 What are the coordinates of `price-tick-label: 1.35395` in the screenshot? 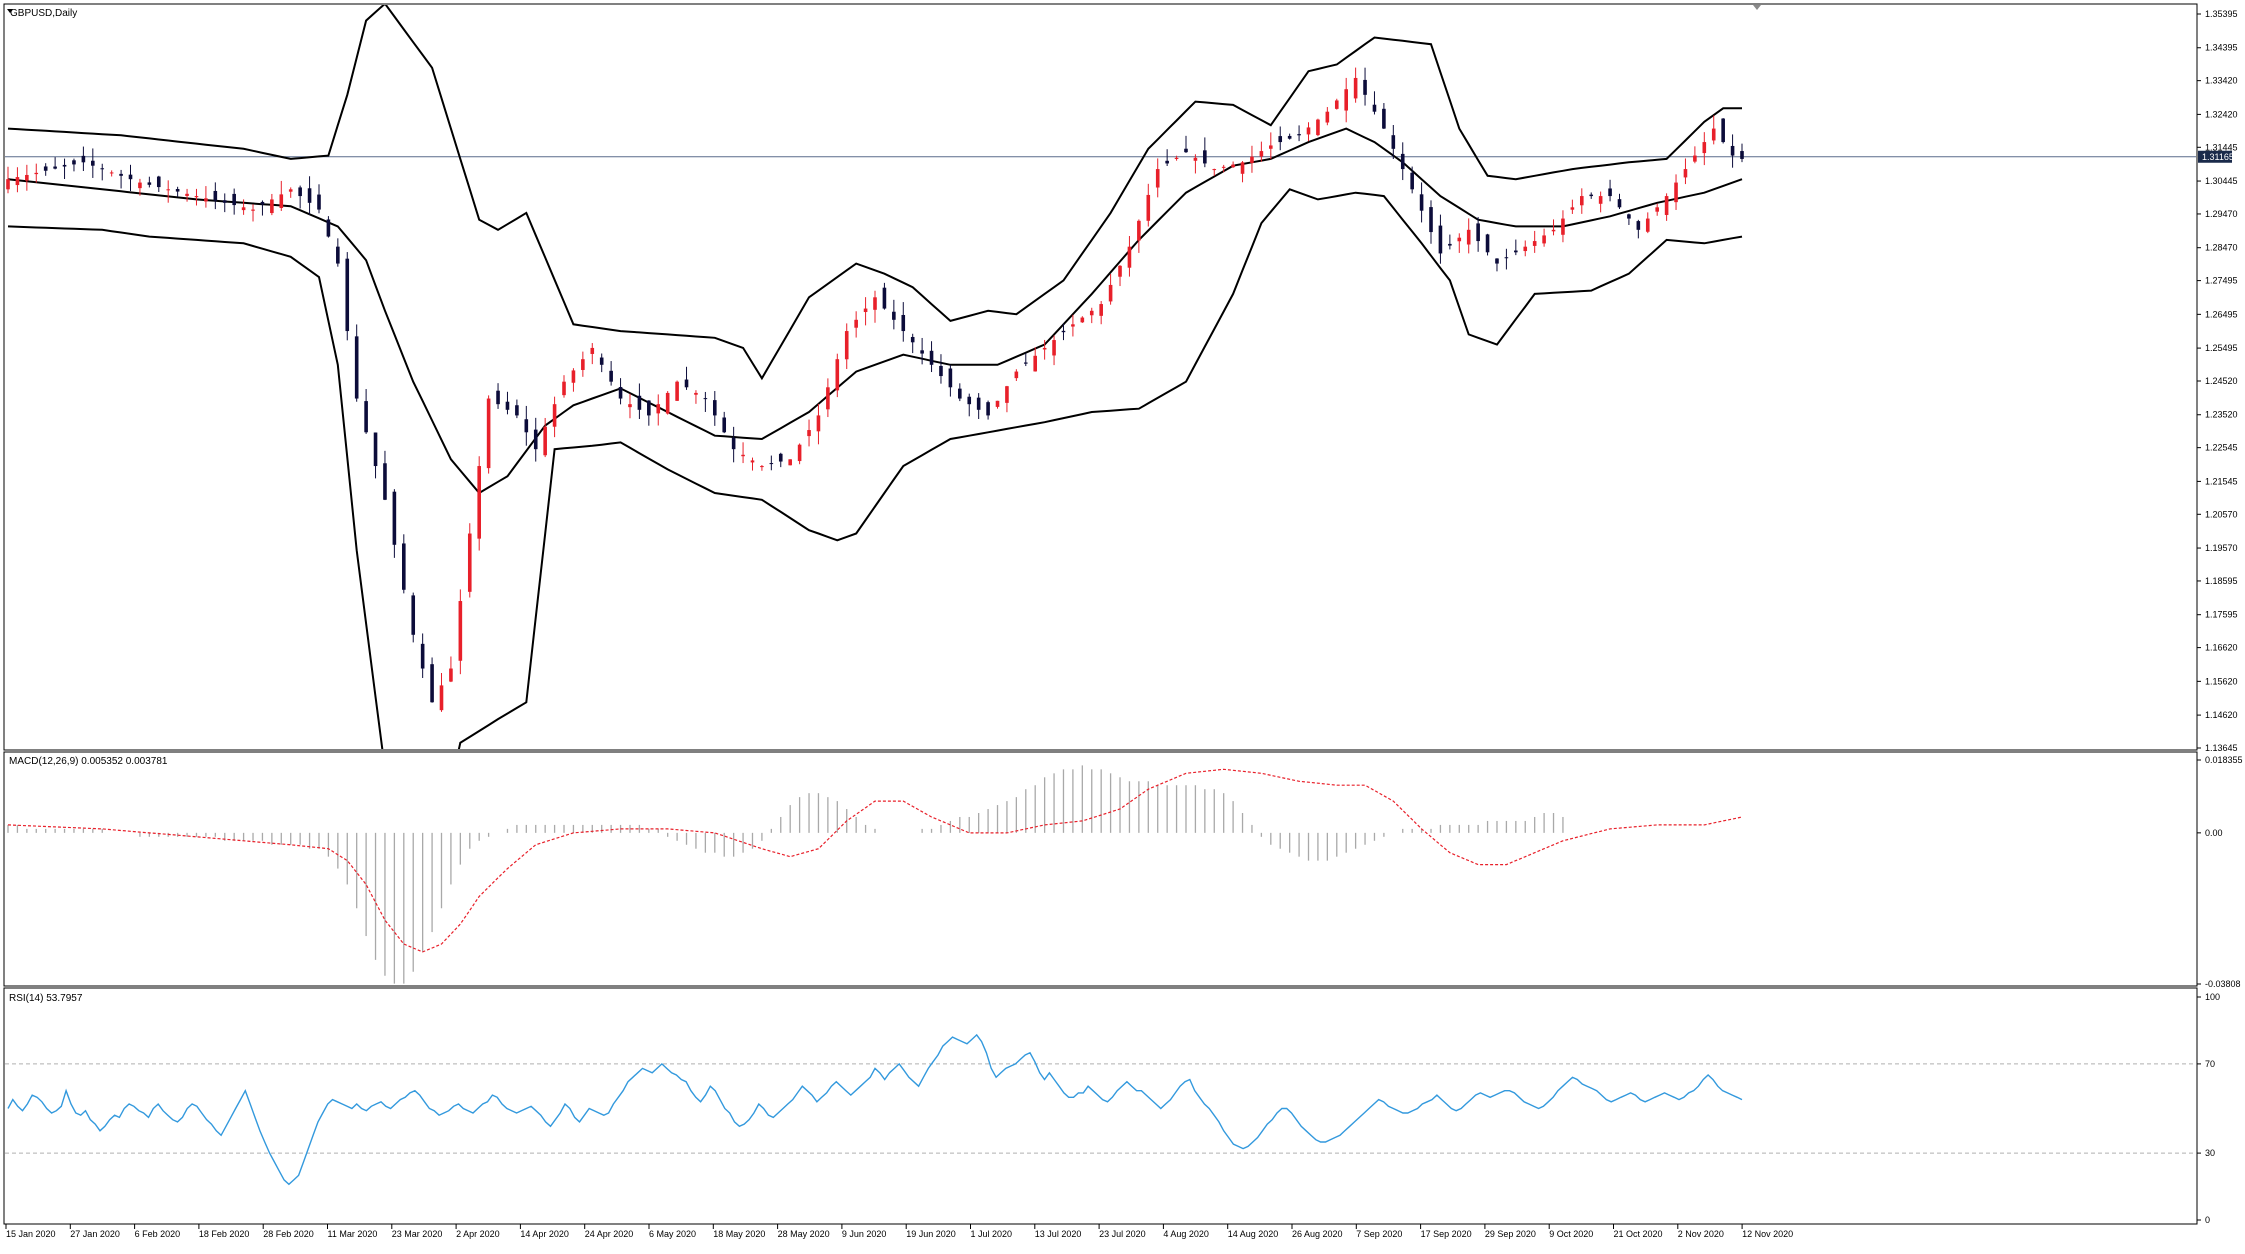 It's located at (2221, 14).